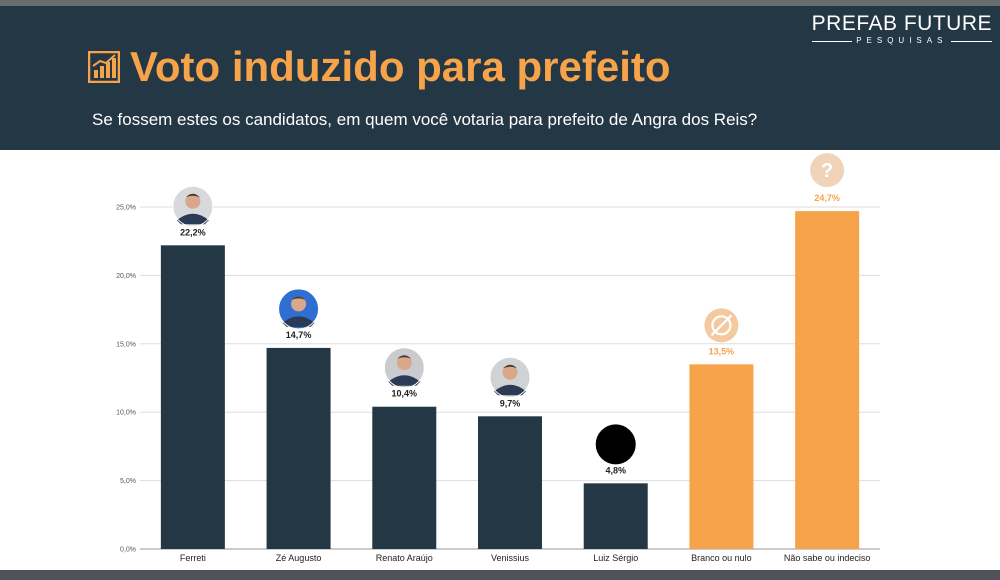  I want to click on logo-sub-text: PESQUISAS, so click(902, 40).